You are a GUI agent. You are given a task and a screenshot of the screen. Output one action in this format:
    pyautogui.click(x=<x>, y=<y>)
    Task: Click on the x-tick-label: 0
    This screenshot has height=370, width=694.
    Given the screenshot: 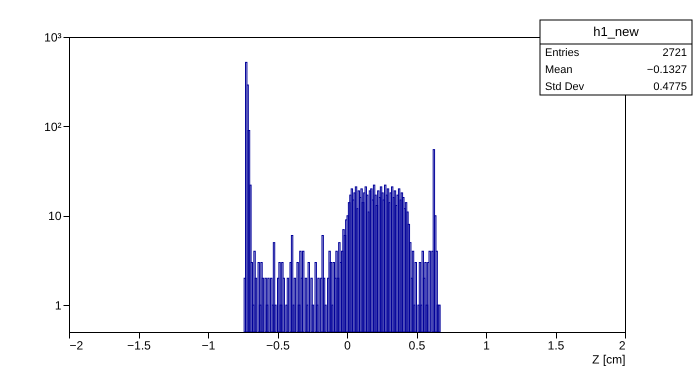 What is the action you would take?
    pyautogui.click(x=348, y=345)
    